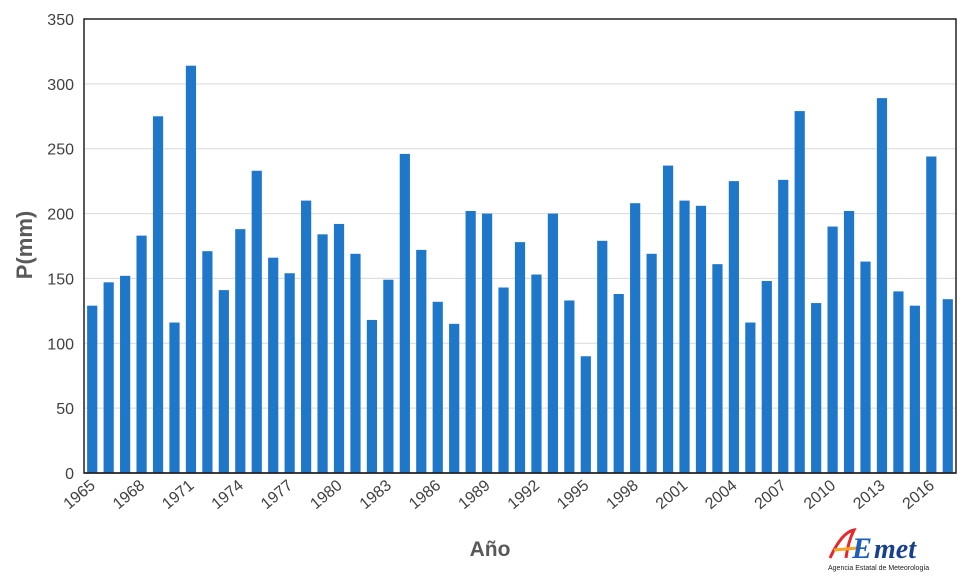 This screenshot has width=980, height=588. What do you see at coordinates (668, 319) in the screenshot?
I see `bar-2000` at bounding box center [668, 319].